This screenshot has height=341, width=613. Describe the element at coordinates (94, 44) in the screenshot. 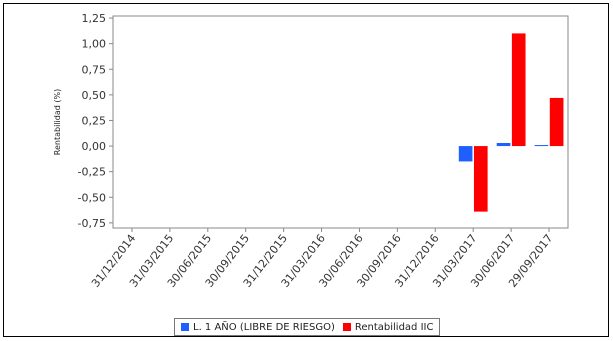

I see `y-tick-label: 1,00` at that location.